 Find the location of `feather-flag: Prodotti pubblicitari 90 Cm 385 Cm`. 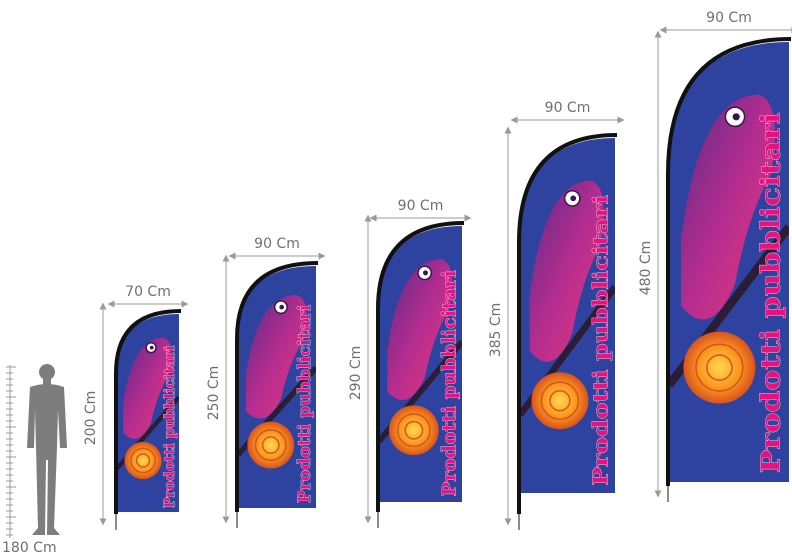

feather-flag: Prodotti pubblicitari 90 Cm 385 Cm is located at coordinates (556, 315).